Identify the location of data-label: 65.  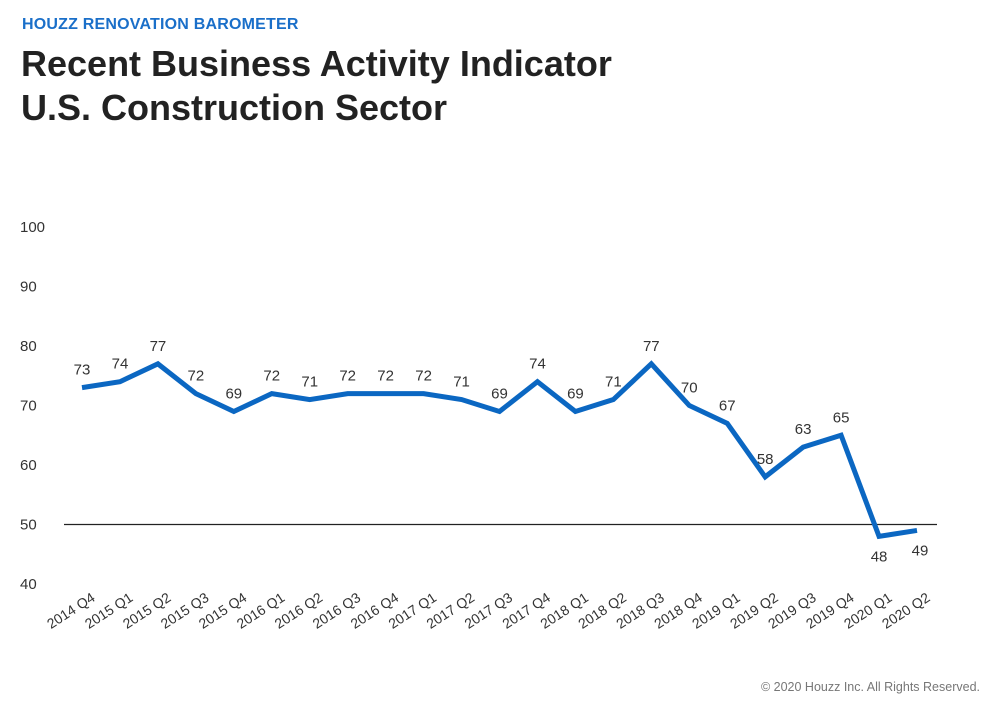
(841, 417).